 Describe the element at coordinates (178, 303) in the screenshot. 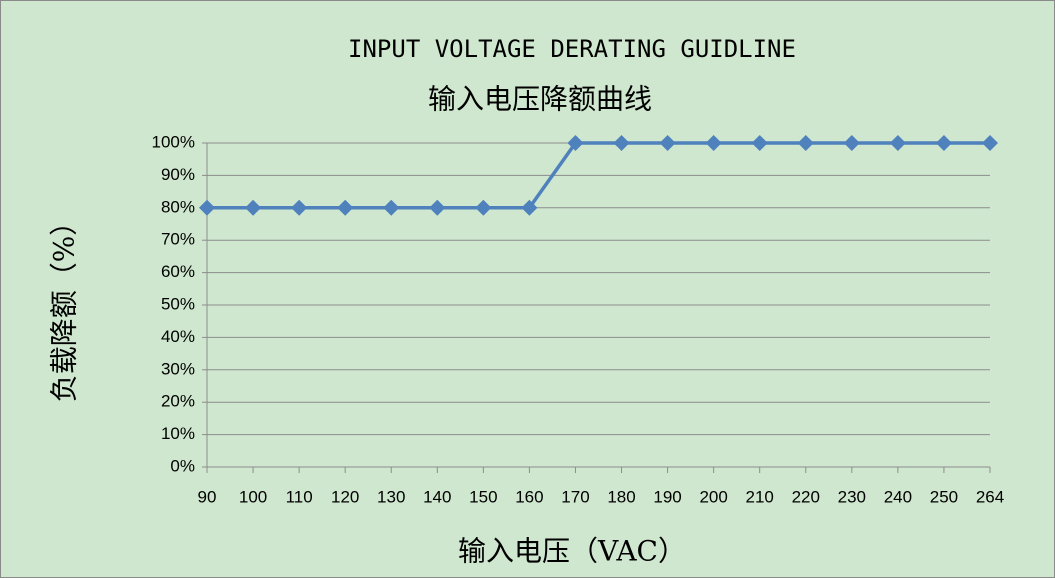

I see `y-tick-label: 50%` at that location.